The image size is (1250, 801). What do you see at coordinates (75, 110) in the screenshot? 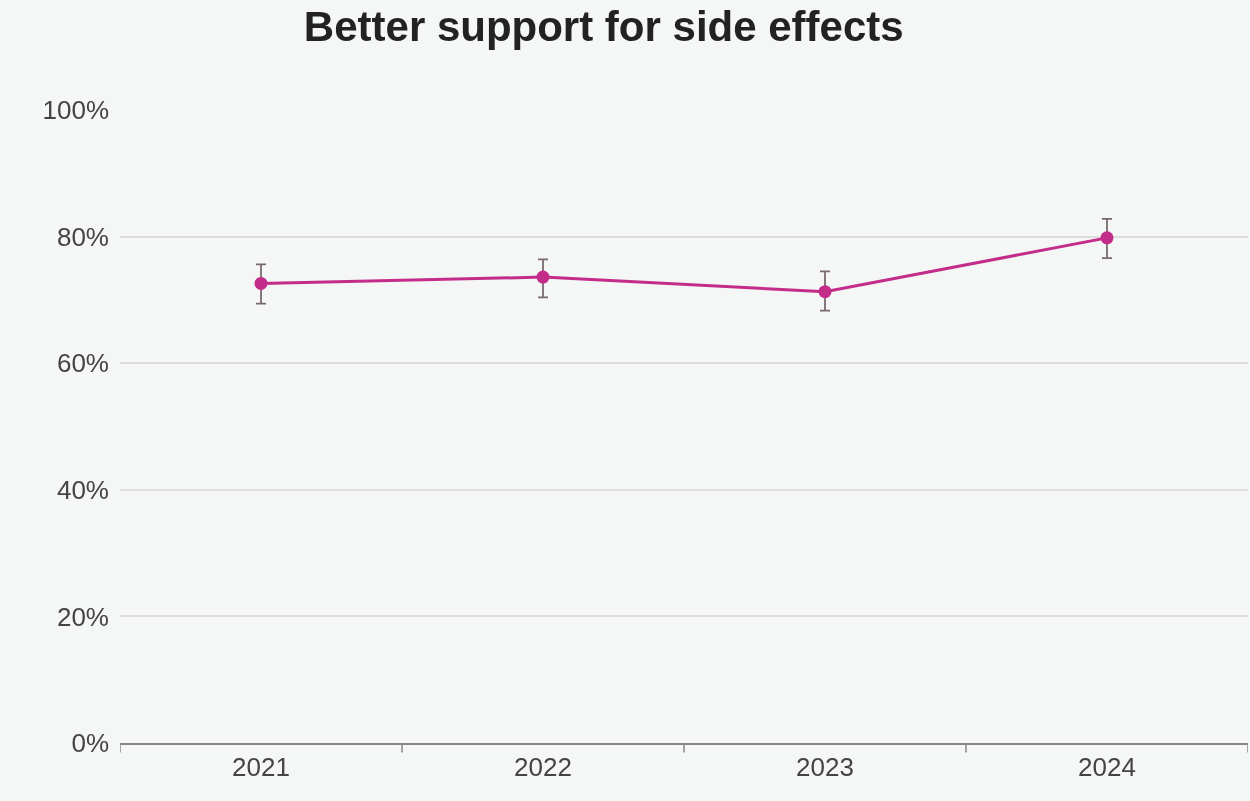
I see `y-tick-label: 100%` at bounding box center [75, 110].